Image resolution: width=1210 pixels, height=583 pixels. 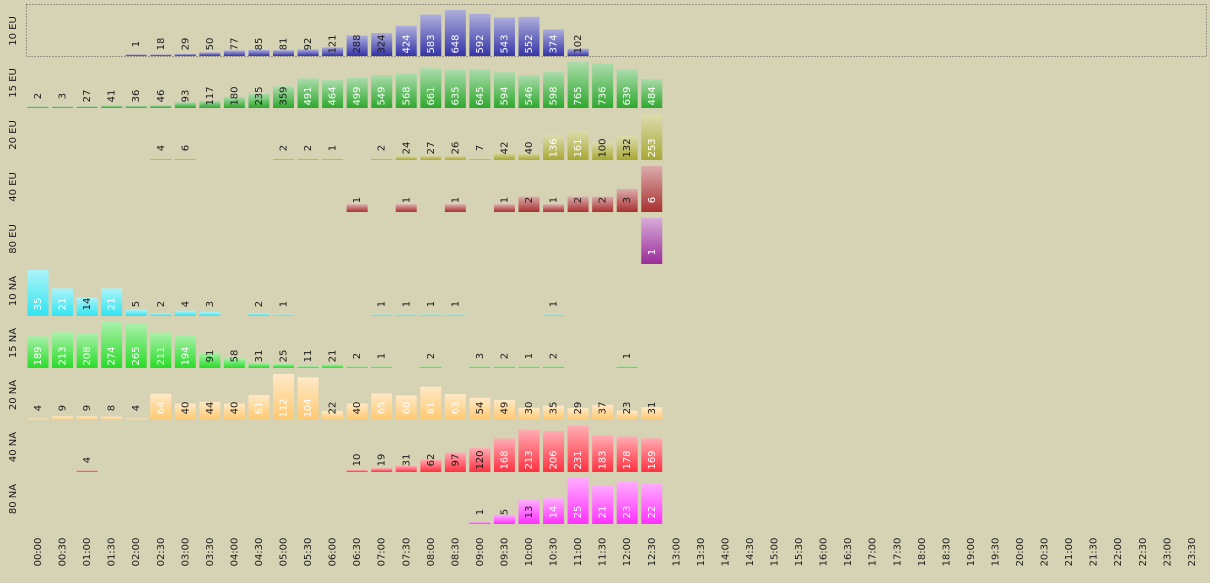 What do you see at coordinates (136, 552) in the screenshot?
I see `x-tick-label: 02:00` at bounding box center [136, 552].